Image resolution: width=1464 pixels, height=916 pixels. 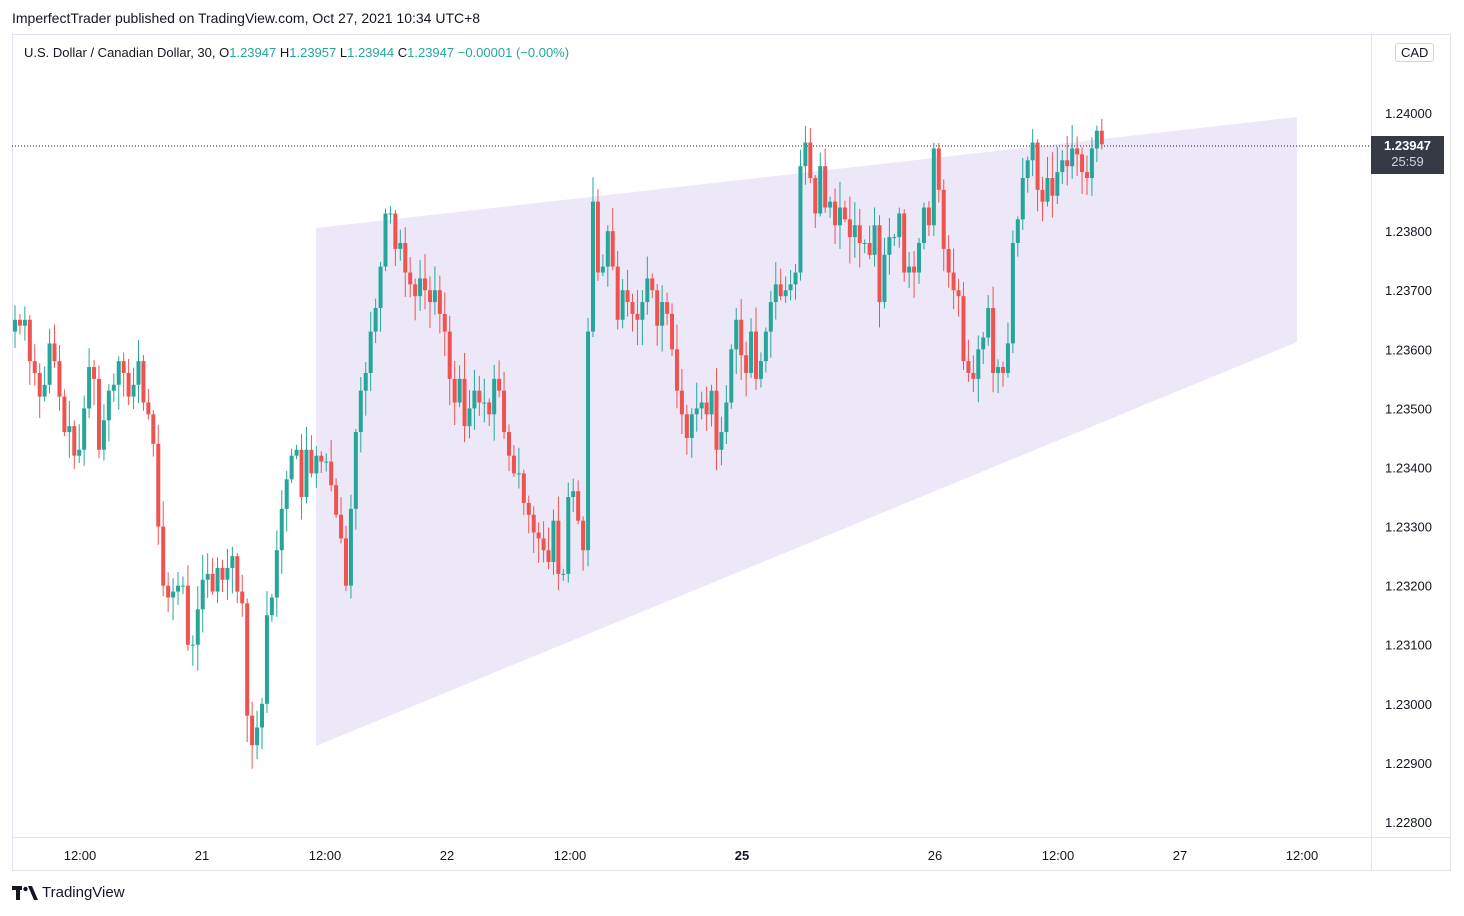 What do you see at coordinates (1407, 155) in the screenshot?
I see `last-price-tag: 1.23947 25:59` at bounding box center [1407, 155].